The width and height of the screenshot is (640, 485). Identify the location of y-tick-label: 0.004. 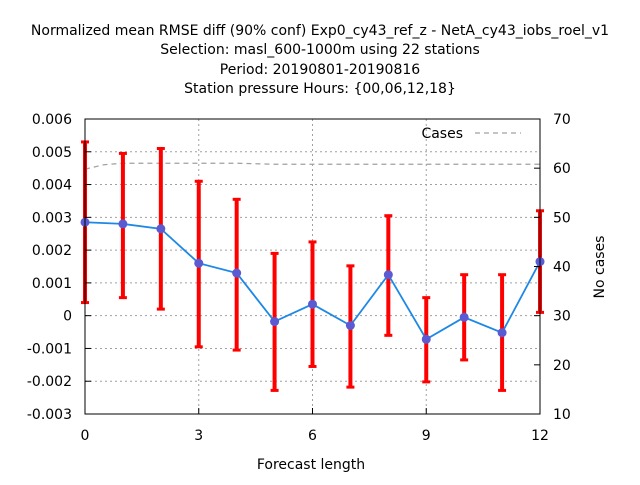
(52, 186).